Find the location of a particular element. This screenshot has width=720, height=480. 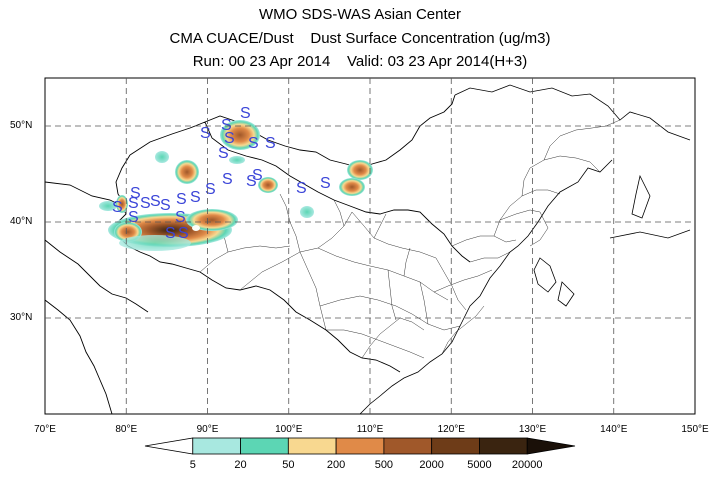

colorbar-tick-label: 5 is located at coordinates (192, 465).